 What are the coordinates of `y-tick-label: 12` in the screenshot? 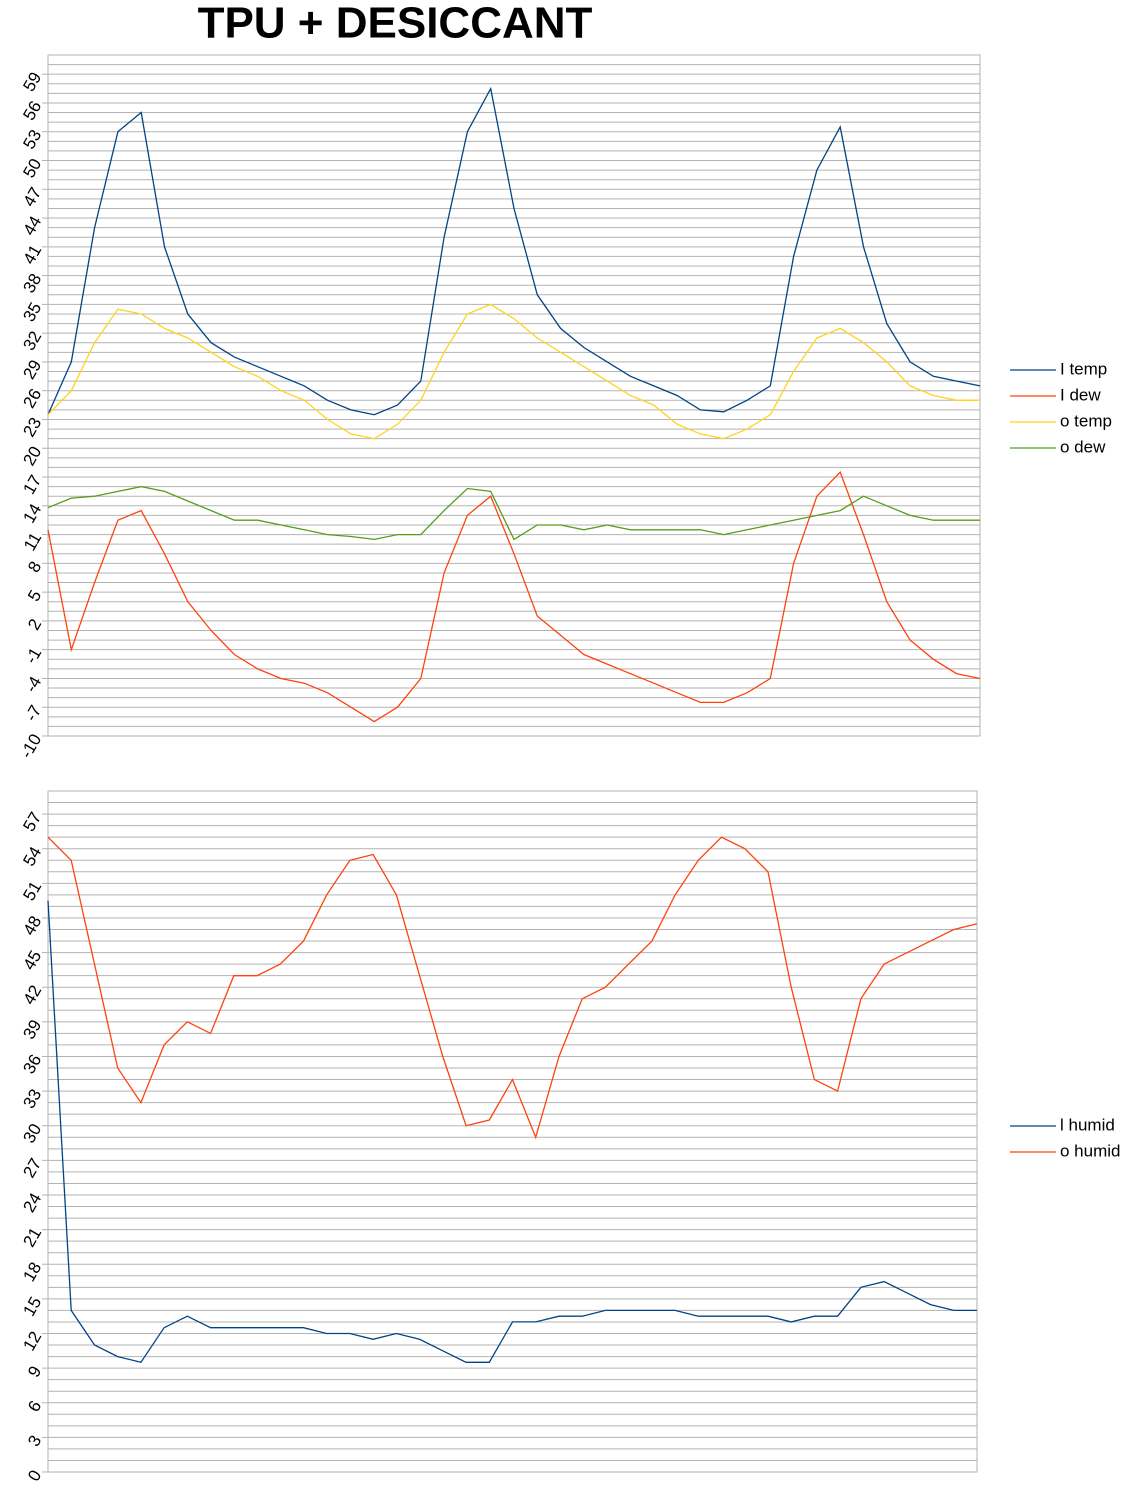 It's located at (32, 1341).